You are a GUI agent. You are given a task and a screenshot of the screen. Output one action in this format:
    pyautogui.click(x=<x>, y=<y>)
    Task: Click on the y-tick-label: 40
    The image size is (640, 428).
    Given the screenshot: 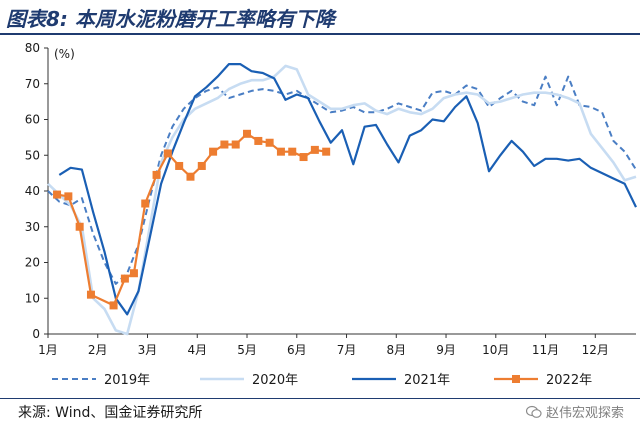 What is the action you would take?
    pyautogui.click(x=32, y=191)
    